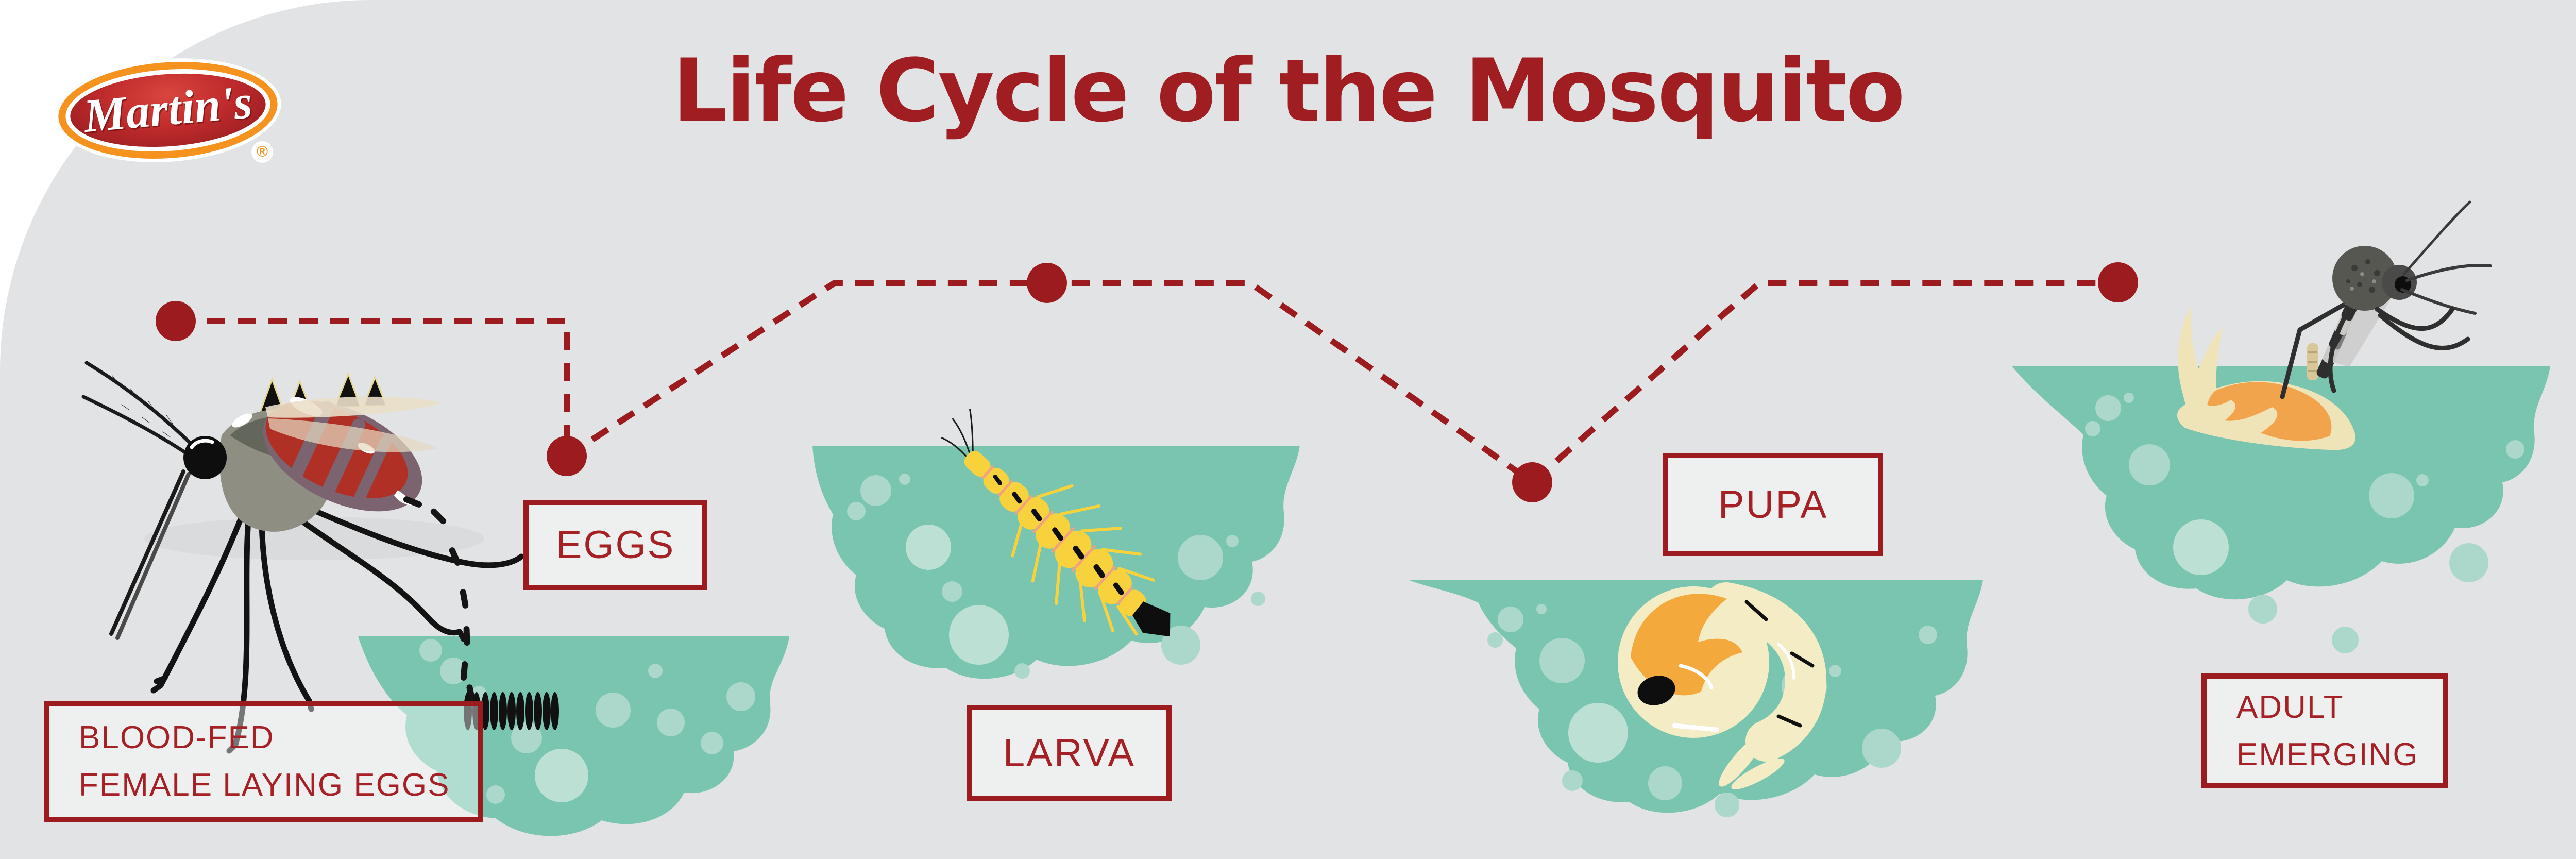 The height and width of the screenshot is (859, 2576). Describe the element at coordinates (2312, 361) in the screenshot. I see `husk-band-lines` at that location.